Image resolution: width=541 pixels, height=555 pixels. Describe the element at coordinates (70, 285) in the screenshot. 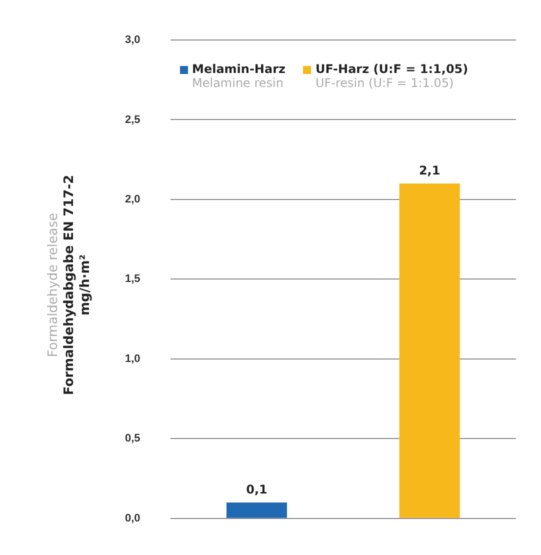

I see `y-axis-title: Formaldehyde release Formaldehydabgabe EN 717-2 mg/h·m²` at that location.